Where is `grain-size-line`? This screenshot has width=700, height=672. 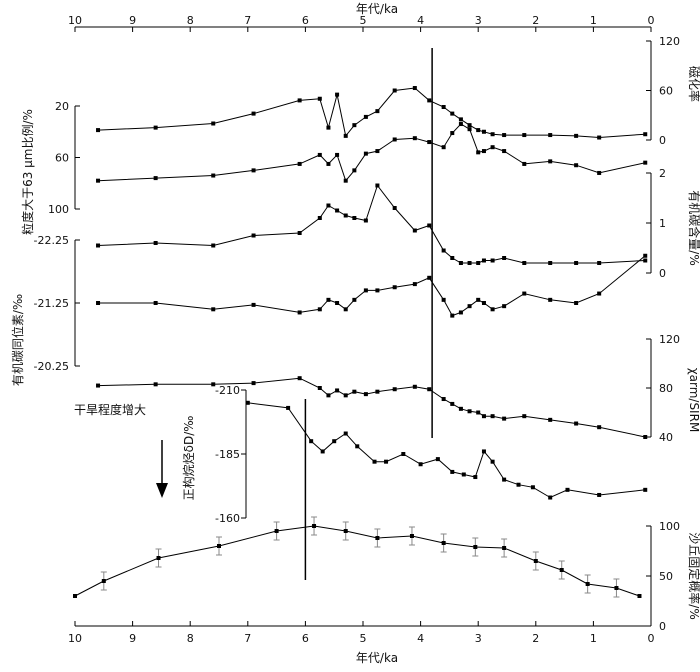
grain-size-line is located at coordinates (371, 152).